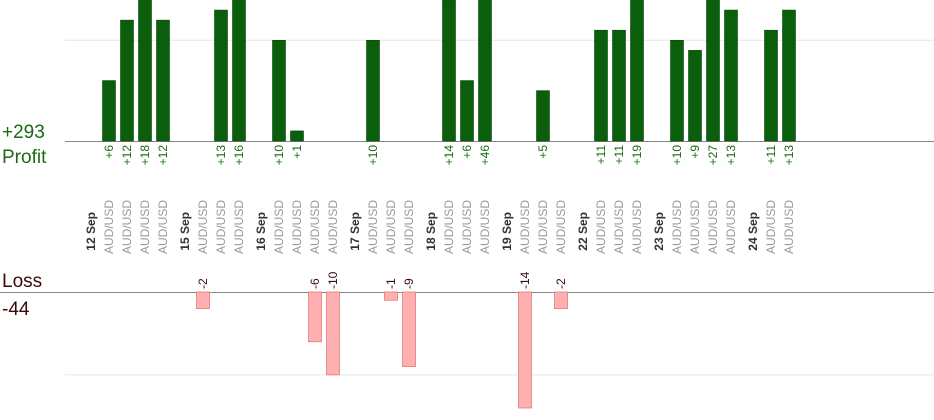  What do you see at coordinates (185, 231) in the screenshot?
I see `date-label: 15 Sep` at bounding box center [185, 231].